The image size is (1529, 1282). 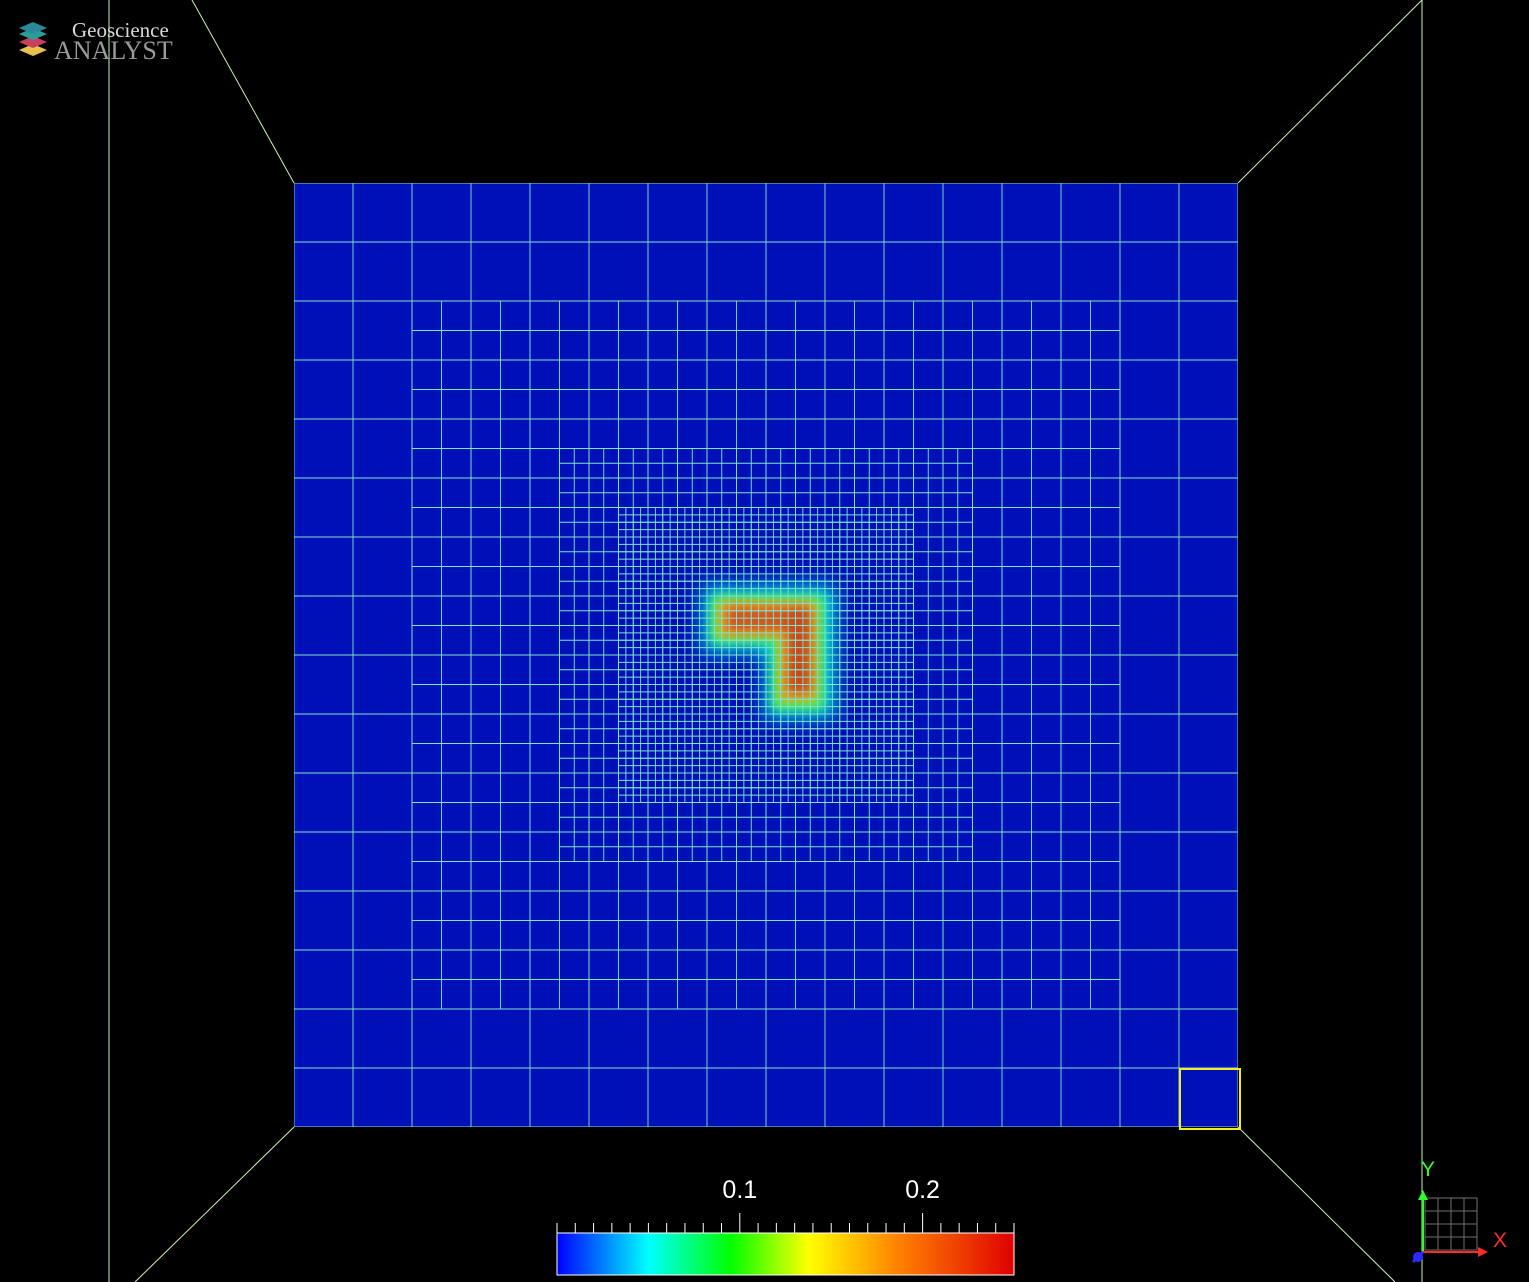 I want to click on selected-cell, so click(x=1210, y=1099).